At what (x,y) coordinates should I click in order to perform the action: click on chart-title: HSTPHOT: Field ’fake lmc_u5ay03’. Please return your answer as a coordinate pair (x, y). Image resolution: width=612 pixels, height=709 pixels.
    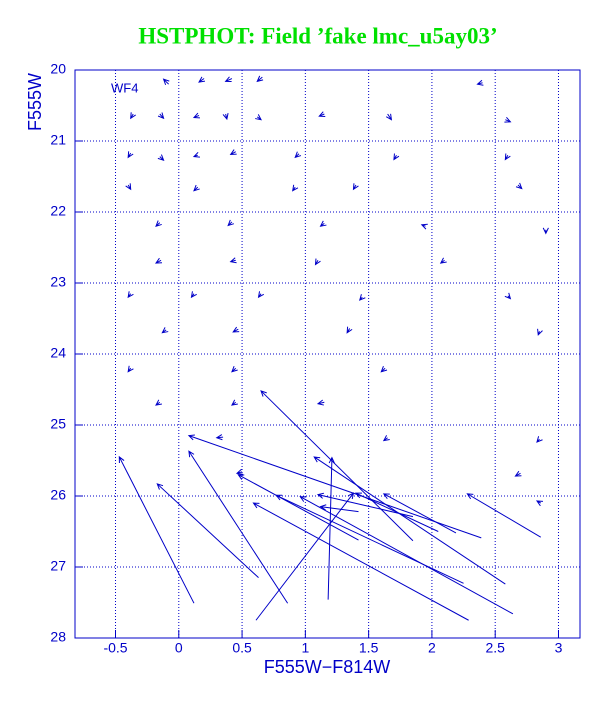
    Looking at the image, I should click on (317, 35).